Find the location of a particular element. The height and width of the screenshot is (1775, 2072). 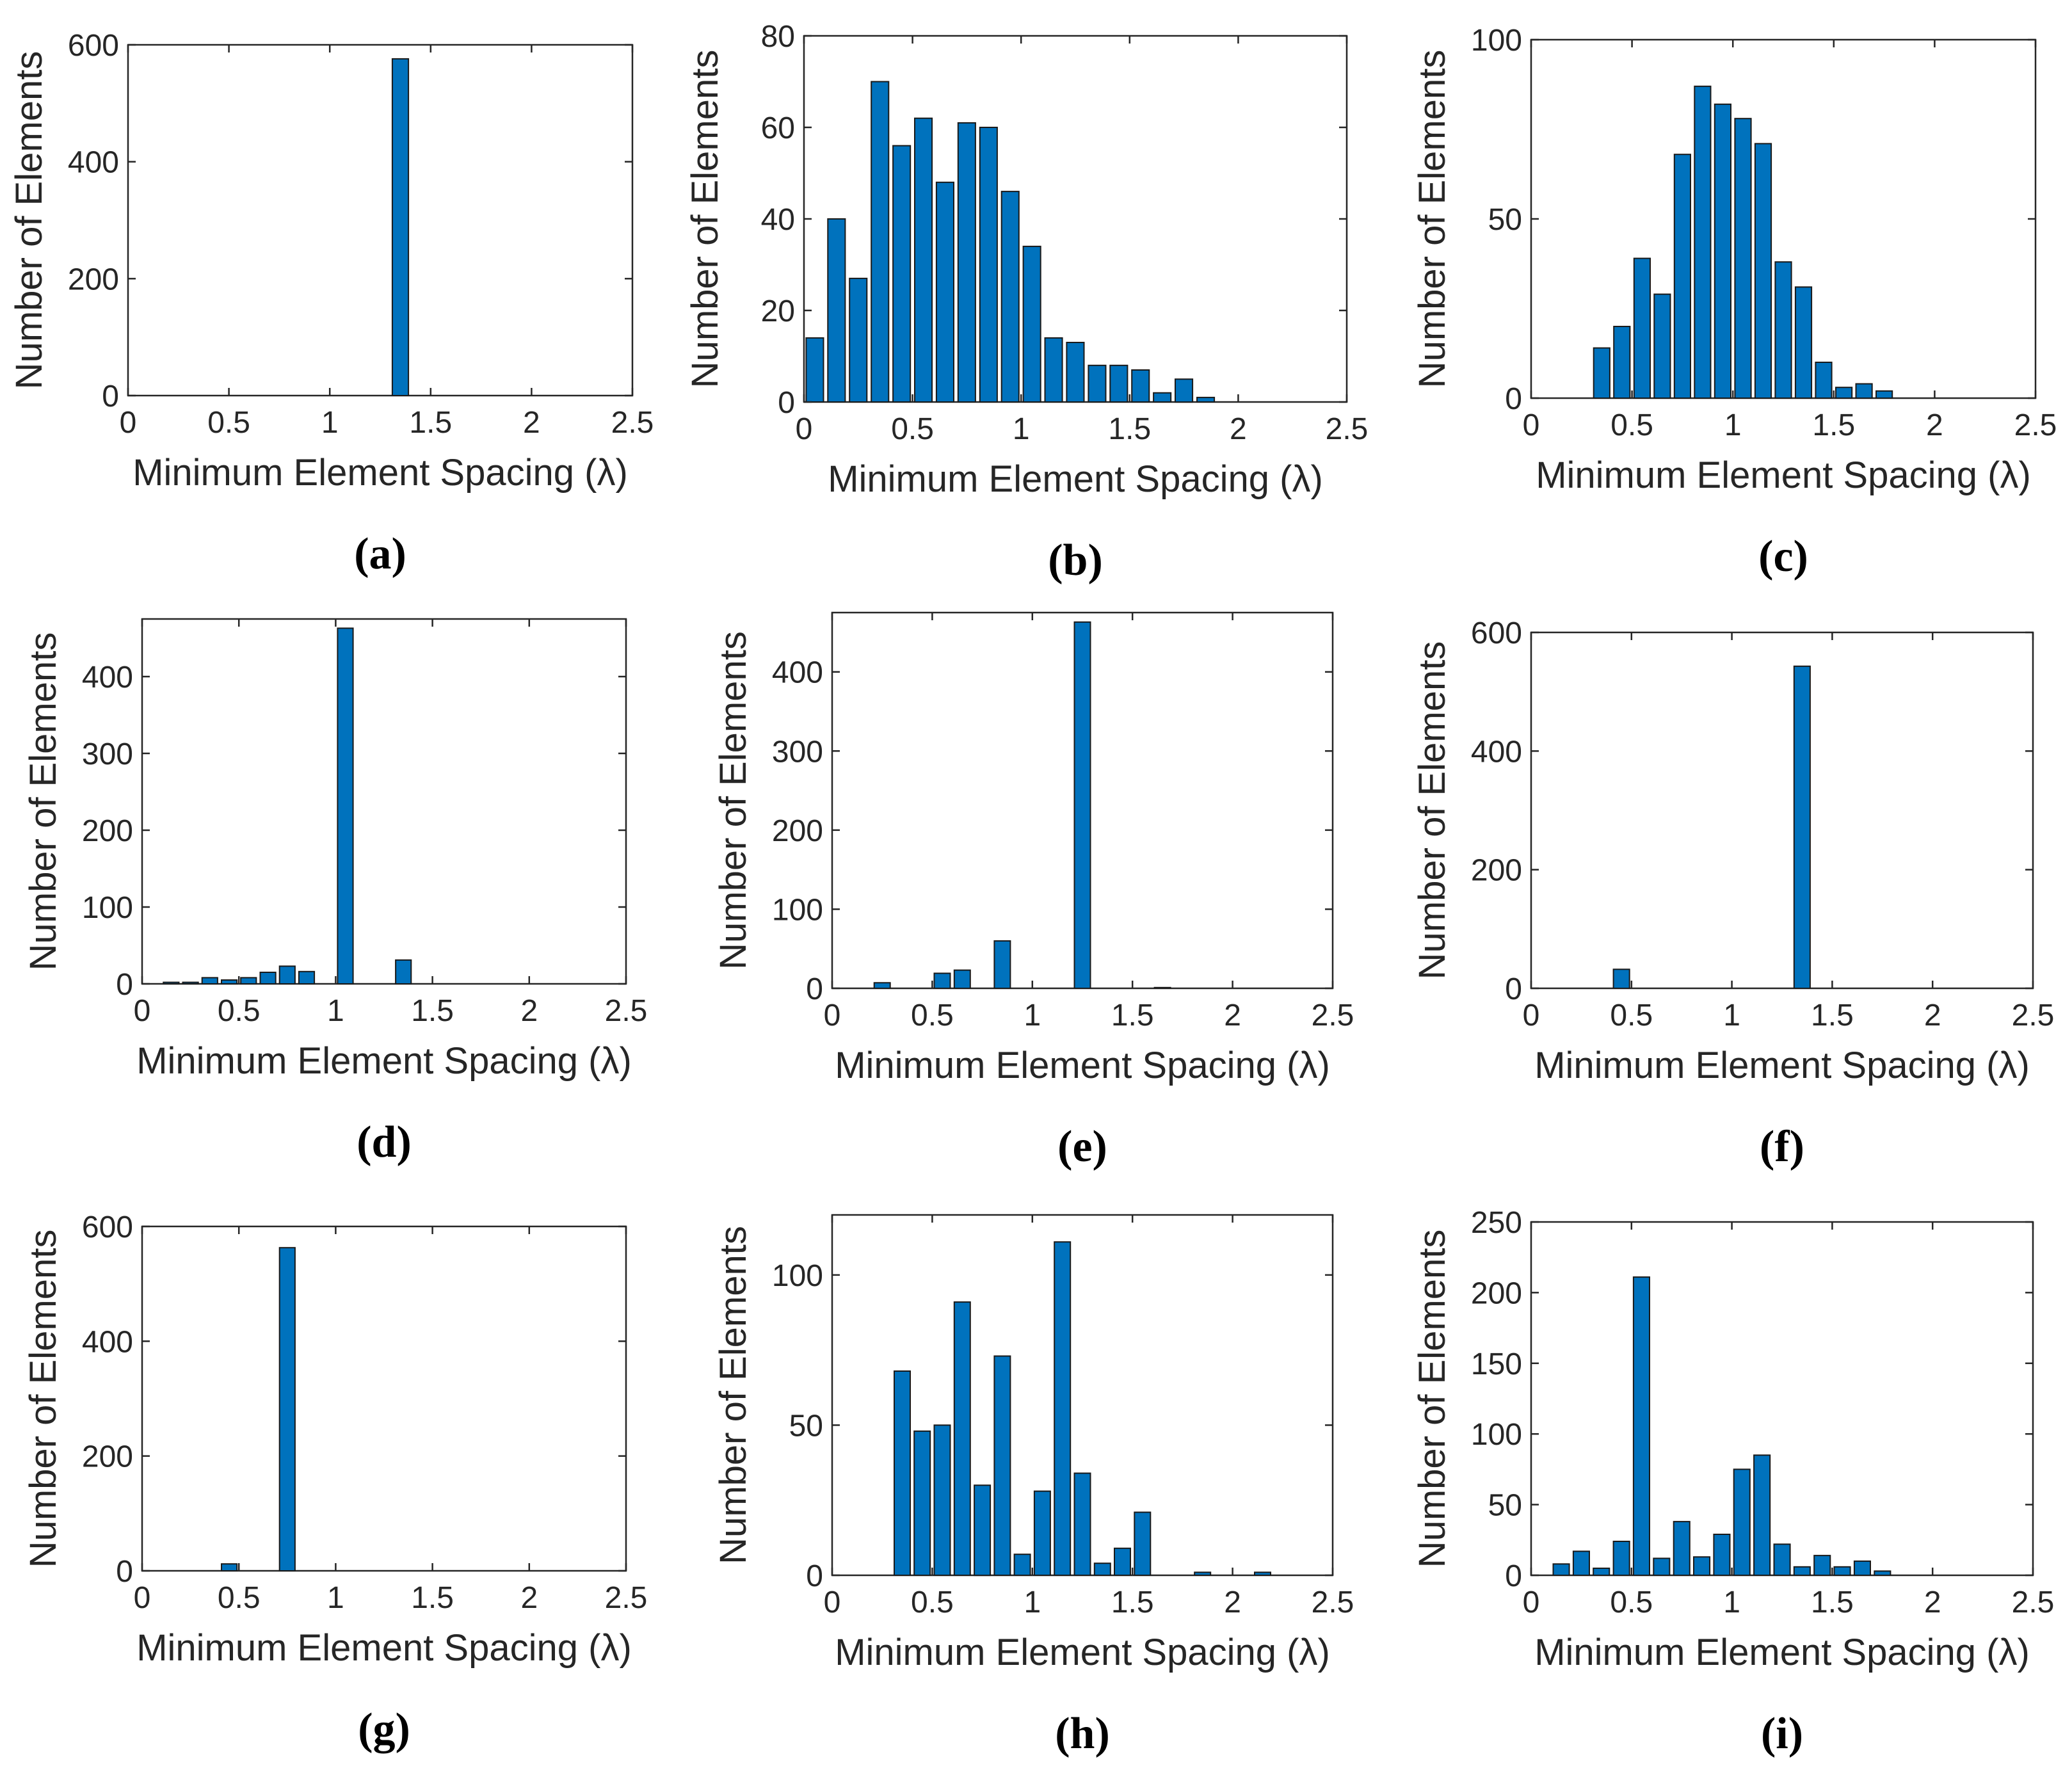

y-tick-label: 250 is located at coordinates (1496, 1223).